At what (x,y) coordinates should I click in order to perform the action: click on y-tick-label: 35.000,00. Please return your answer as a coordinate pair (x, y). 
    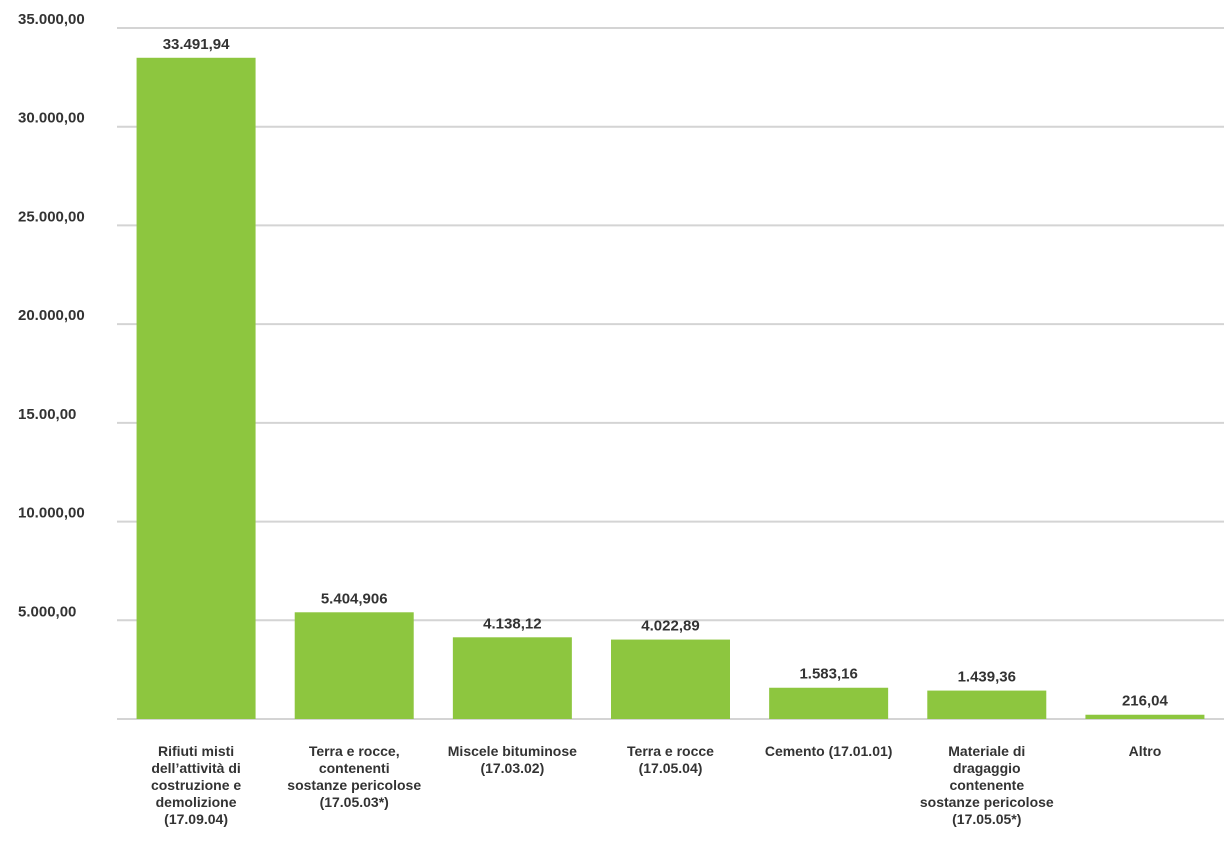
    Looking at the image, I should click on (51, 19).